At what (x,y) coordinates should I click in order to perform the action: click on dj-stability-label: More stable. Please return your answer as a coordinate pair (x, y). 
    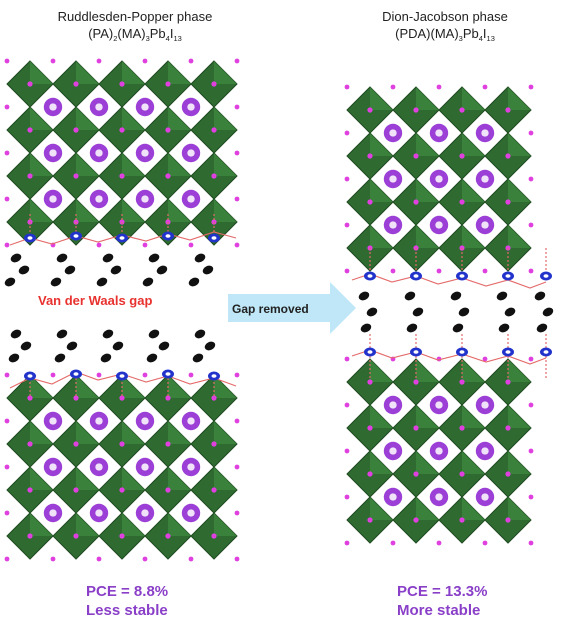
    Looking at the image, I should click on (439, 610).